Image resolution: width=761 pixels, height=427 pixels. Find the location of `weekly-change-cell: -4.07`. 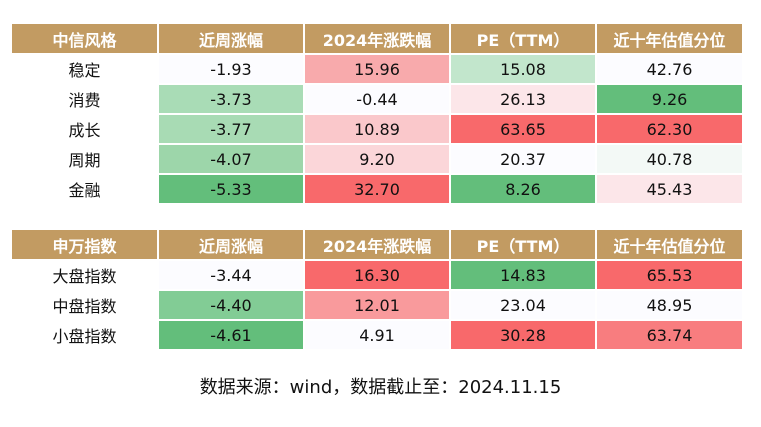

weekly-change-cell: -4.07 is located at coordinates (231, 158).